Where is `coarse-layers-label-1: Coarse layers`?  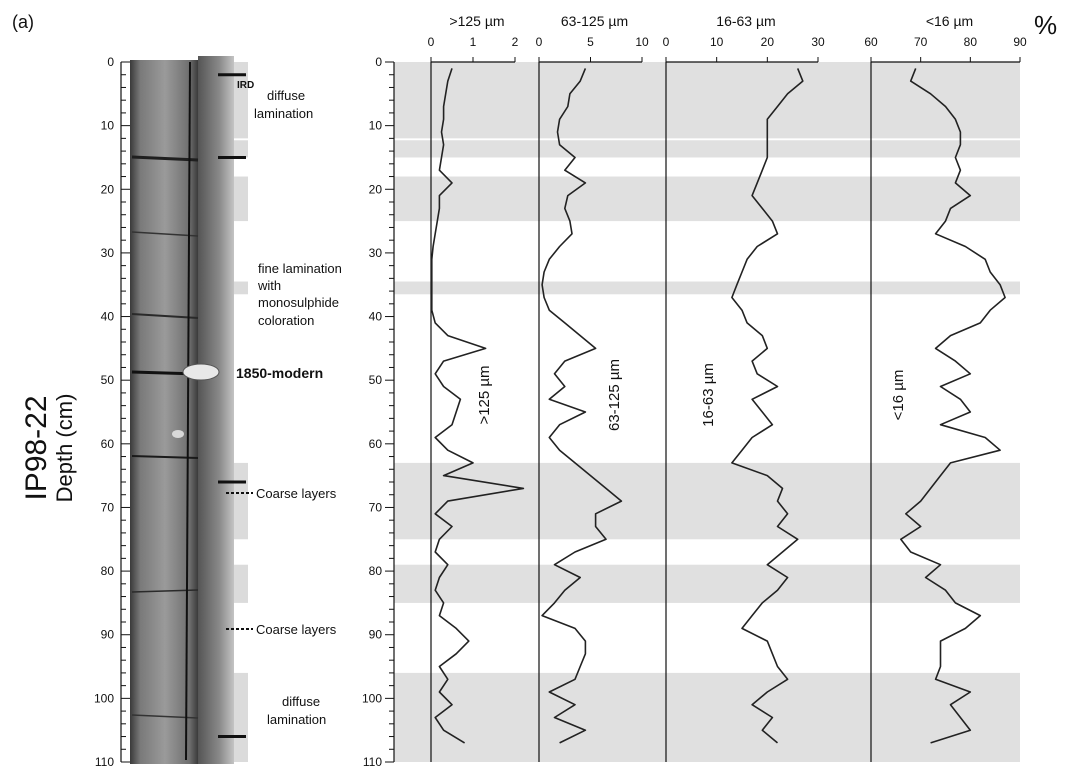 coarse-layers-label-1: Coarse layers is located at coordinates (296, 493).